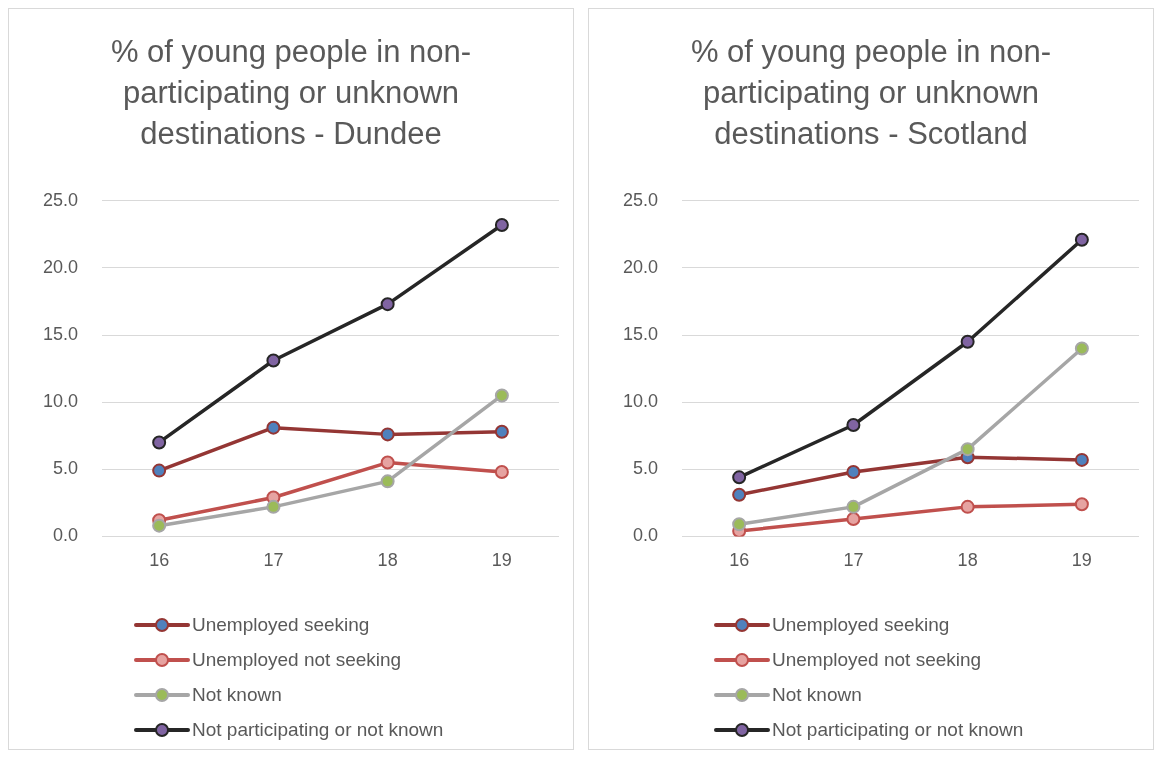 Image resolution: width=1162 pixels, height=762 pixels. Describe the element at coordinates (871, 93) in the screenshot. I see `chart-title: % of young people in non-participating or unknown destinations - Scotland` at that location.